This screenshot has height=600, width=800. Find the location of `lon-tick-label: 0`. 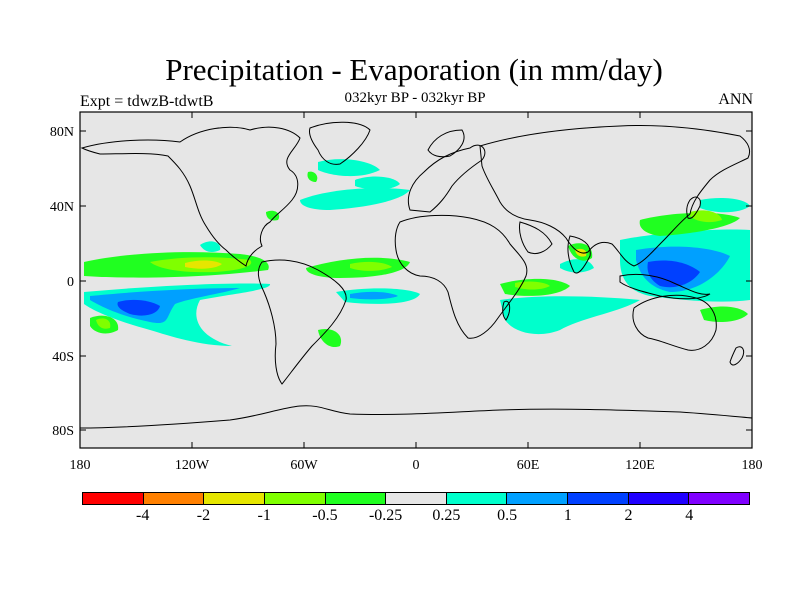

lon-tick-label: 0 is located at coordinates (416, 465).